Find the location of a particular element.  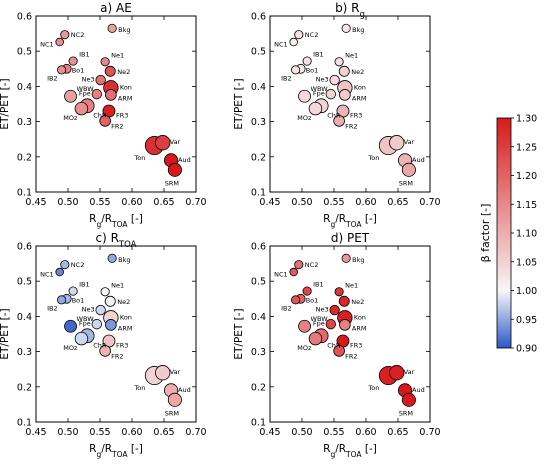

colorbar-tick-label: 1.00 is located at coordinates (526, 291).